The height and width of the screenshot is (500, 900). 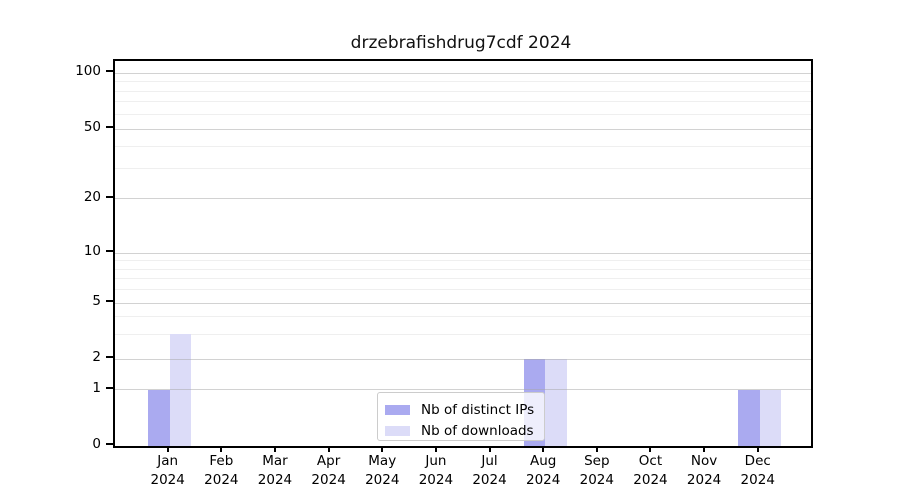 I want to click on legend-label-downloads: Nb of downloads, so click(x=477, y=430).